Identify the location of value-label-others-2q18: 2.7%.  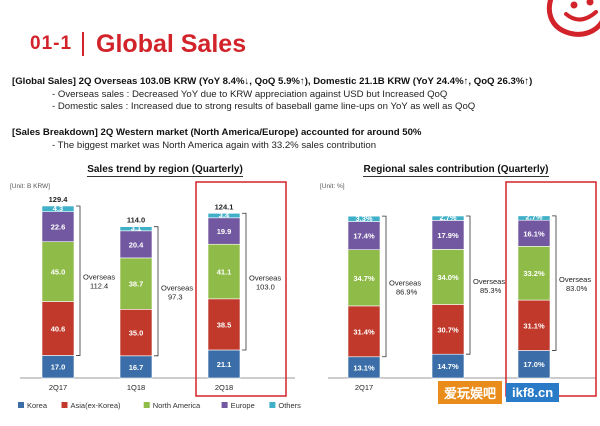
(533, 217).